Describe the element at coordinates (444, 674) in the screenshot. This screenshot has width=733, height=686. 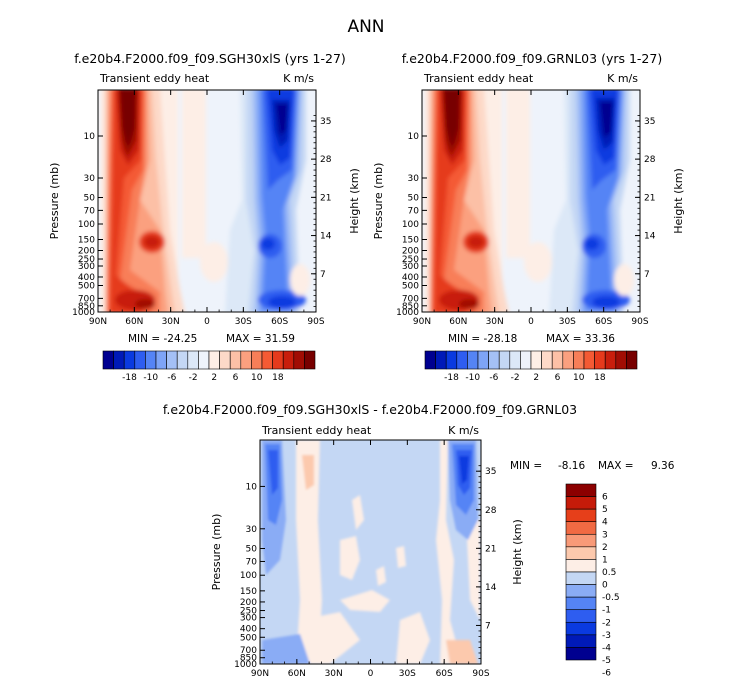
I see `x-tick-label: 60S` at that location.